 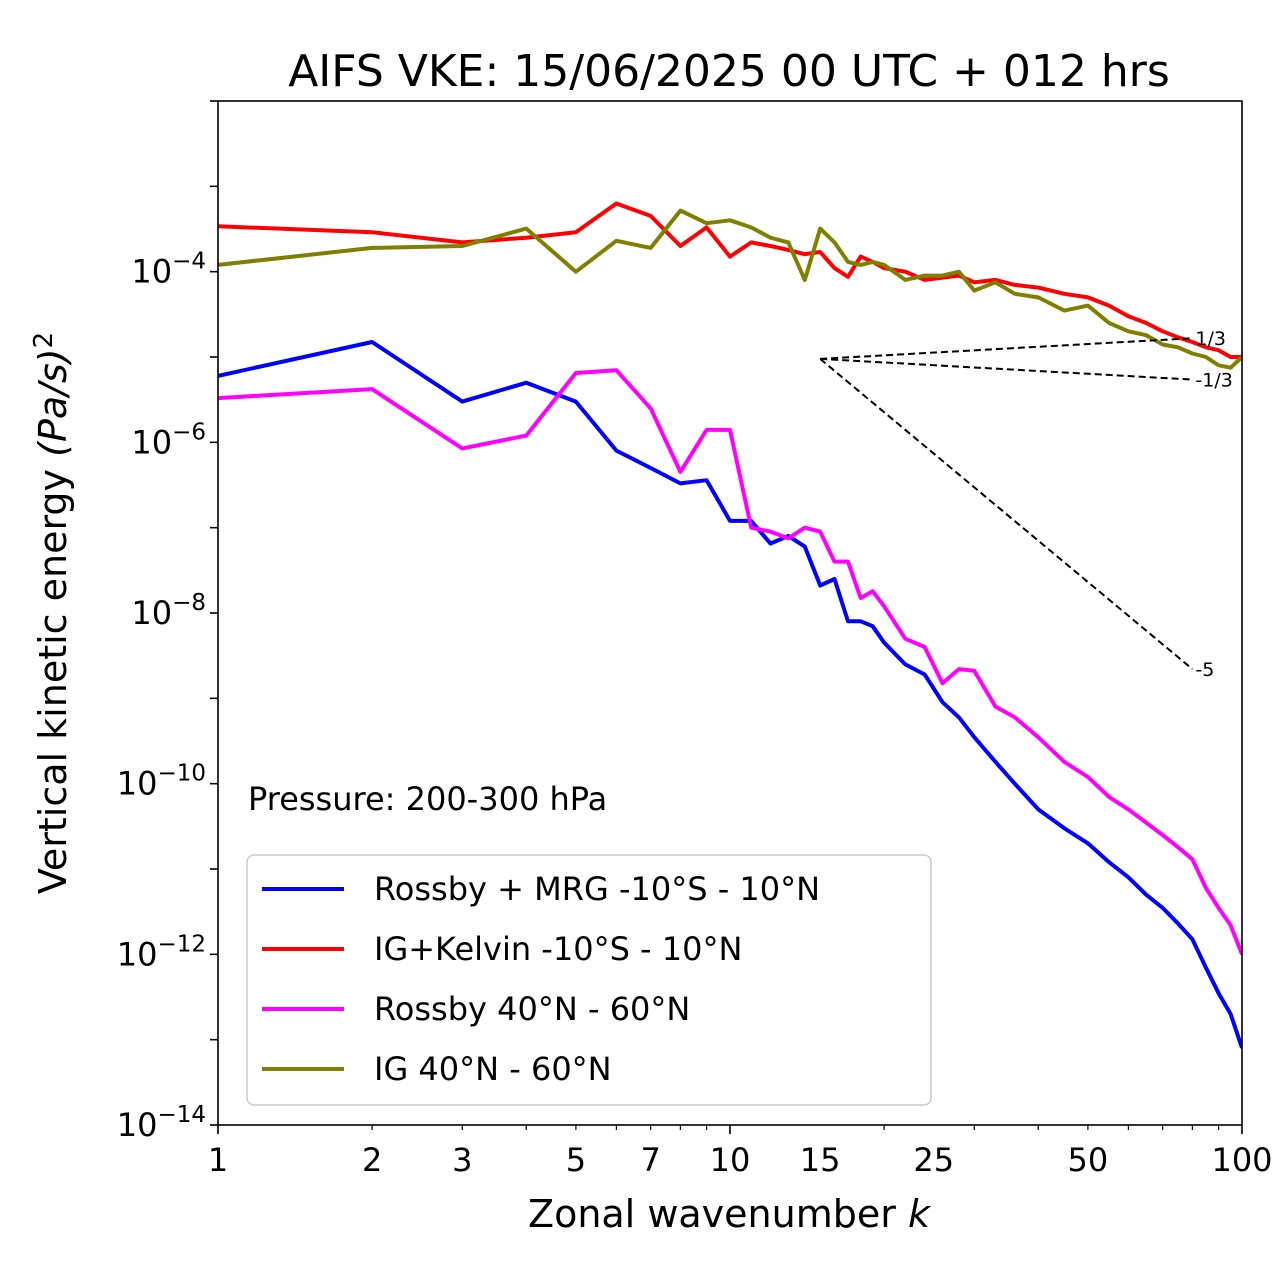 I want to click on reference-line-label-2: -5, so click(x=1204, y=670).